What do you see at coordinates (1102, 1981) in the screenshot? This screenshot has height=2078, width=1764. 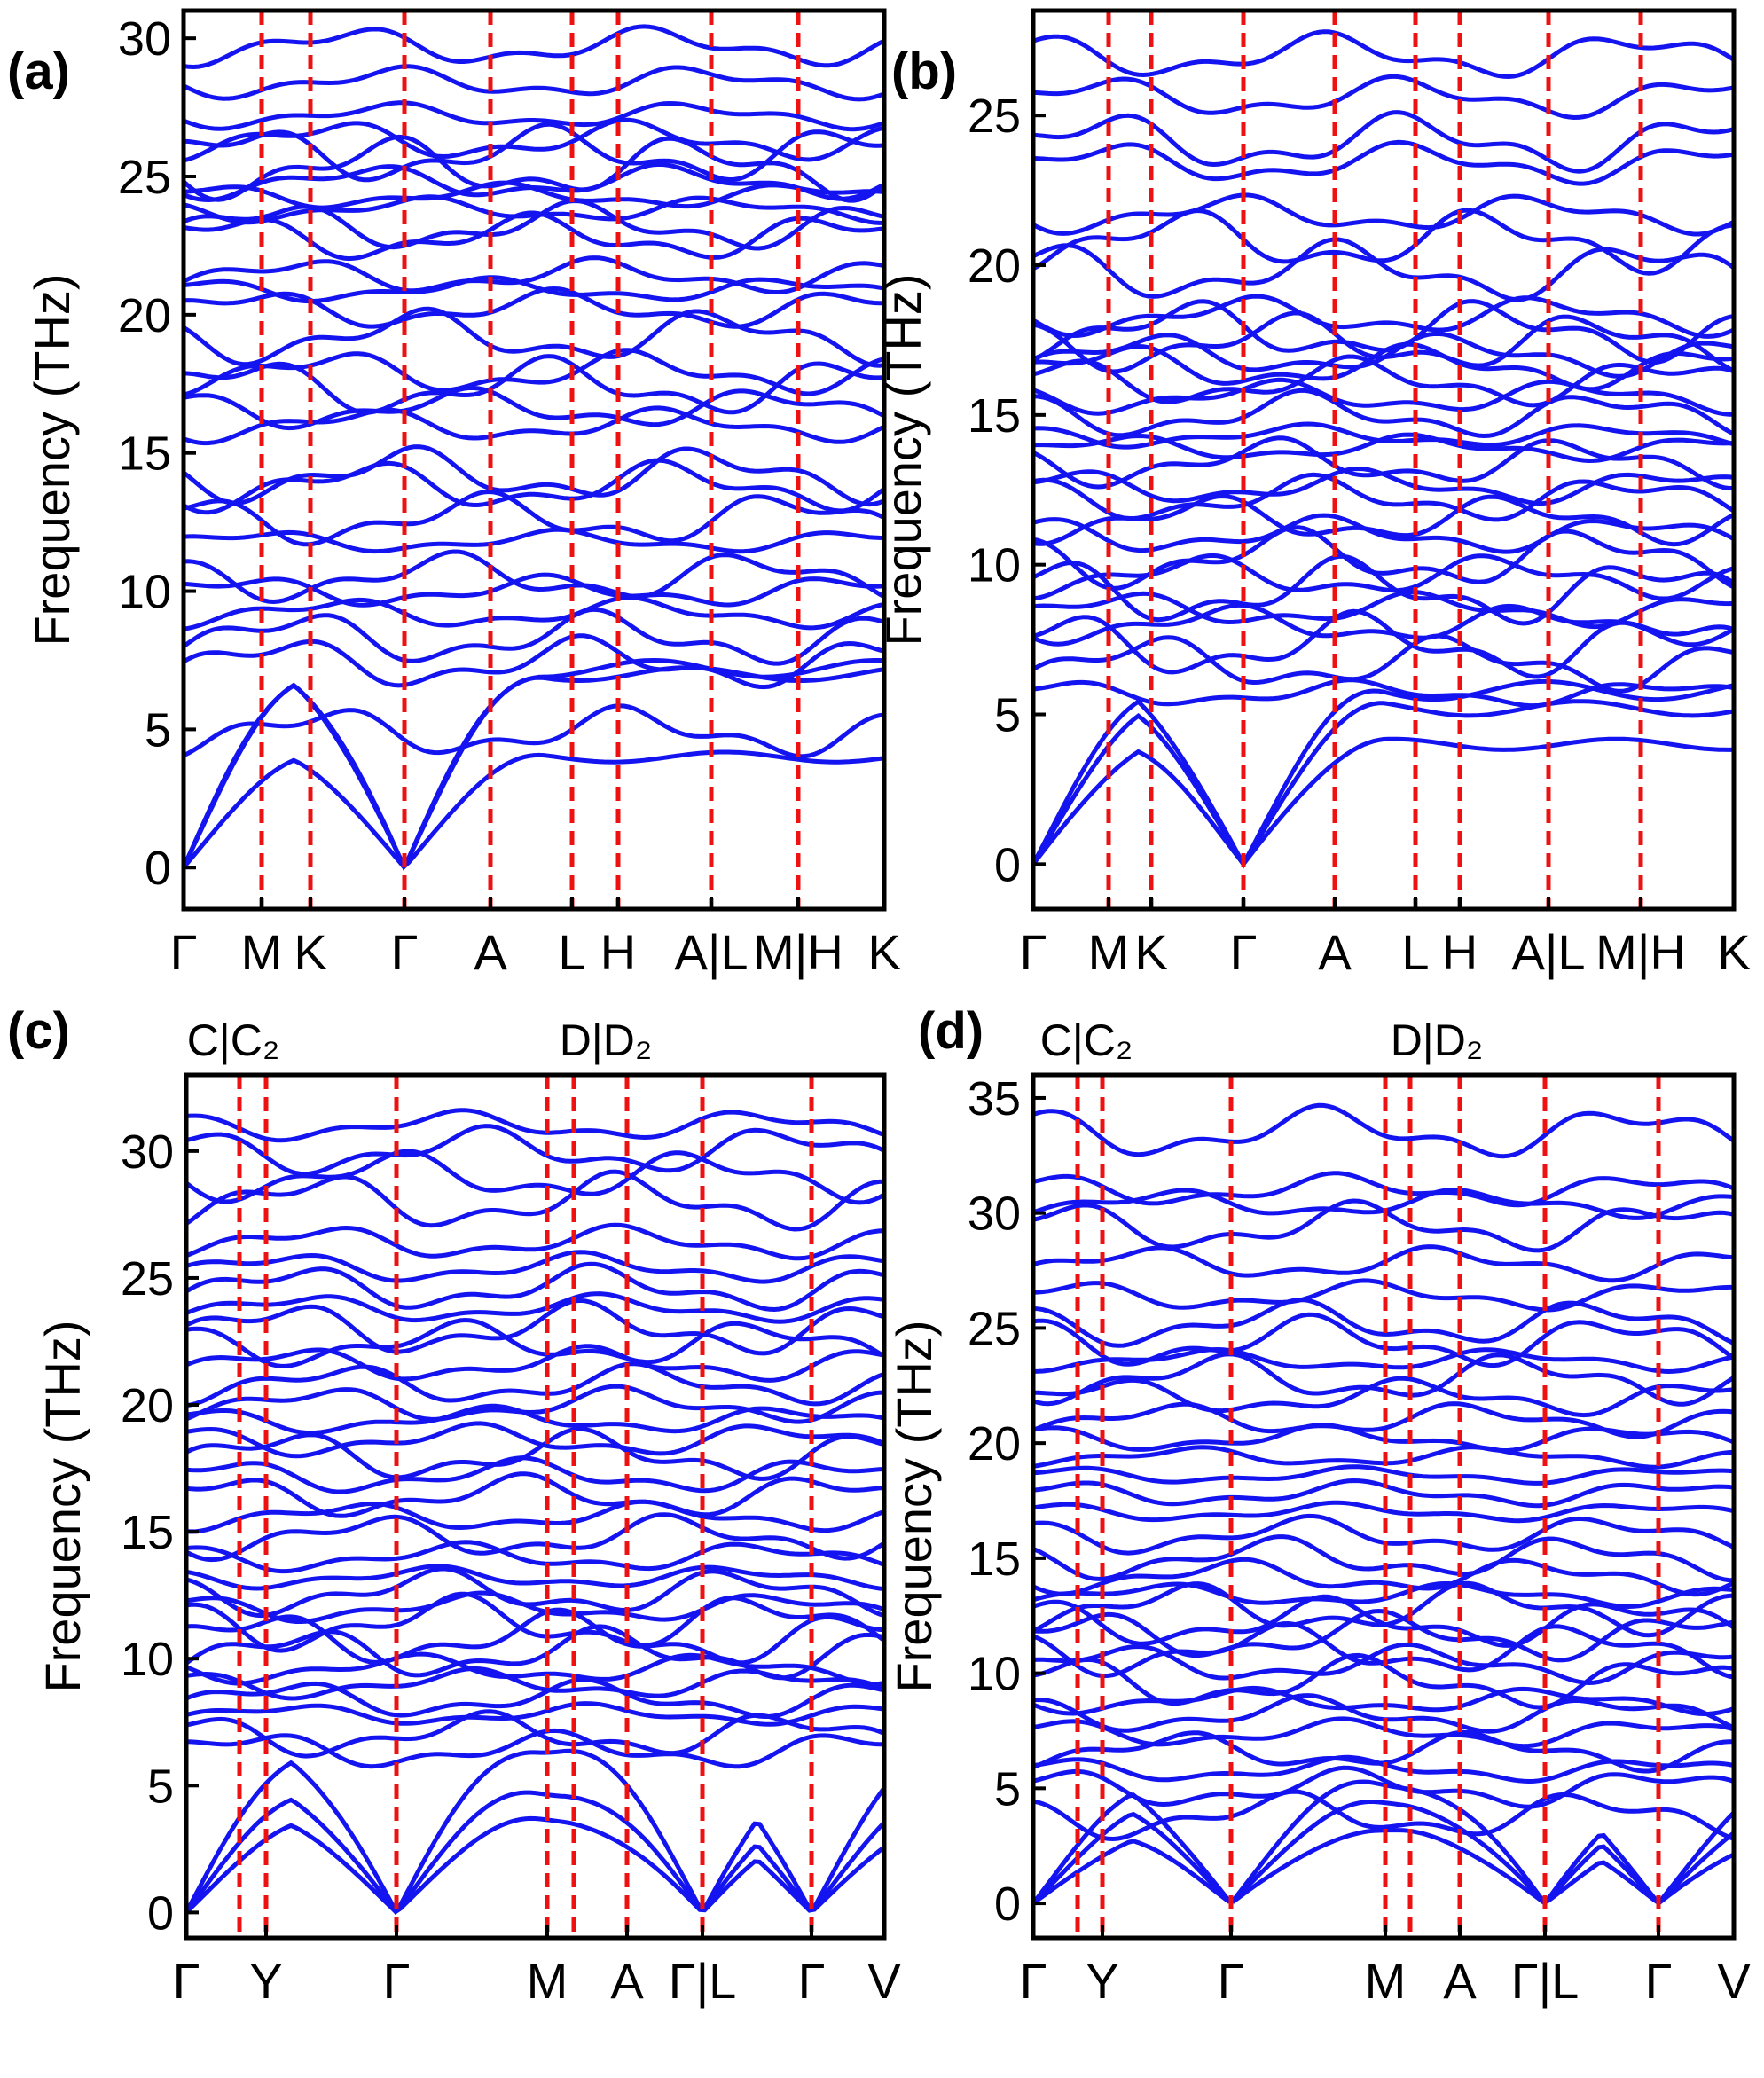 I see `kpoint-label: Y` at bounding box center [1102, 1981].